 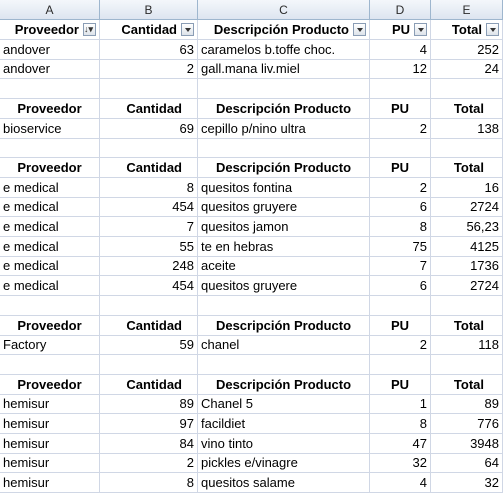 I want to click on cell-descripcion: gall.mana liv.miel, so click(x=284, y=69).